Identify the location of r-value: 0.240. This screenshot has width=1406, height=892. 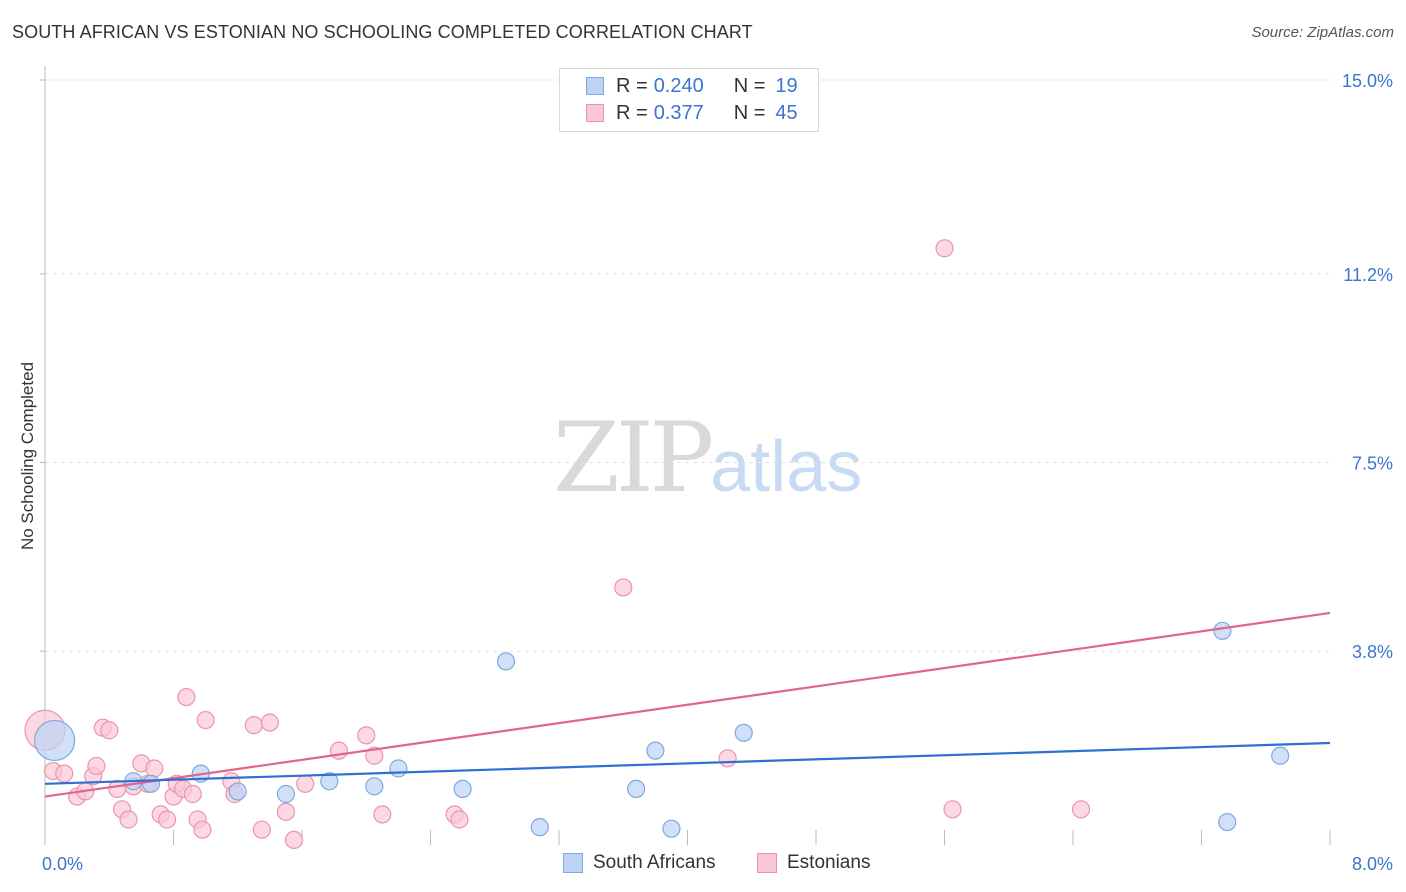
(678, 85).